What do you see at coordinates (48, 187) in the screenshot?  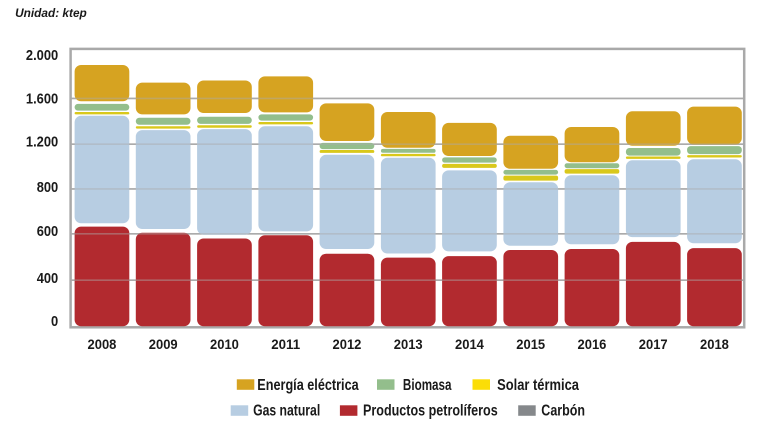 I see `svg-text: 800` at bounding box center [48, 187].